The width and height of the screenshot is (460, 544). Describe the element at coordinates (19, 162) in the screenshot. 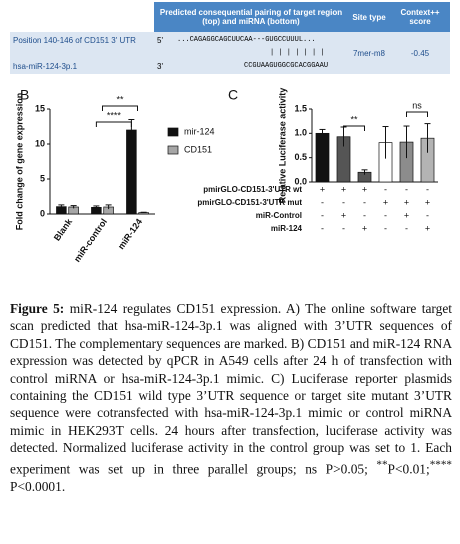

I see `y-axis-label: Fold change of gene expression` at that location.